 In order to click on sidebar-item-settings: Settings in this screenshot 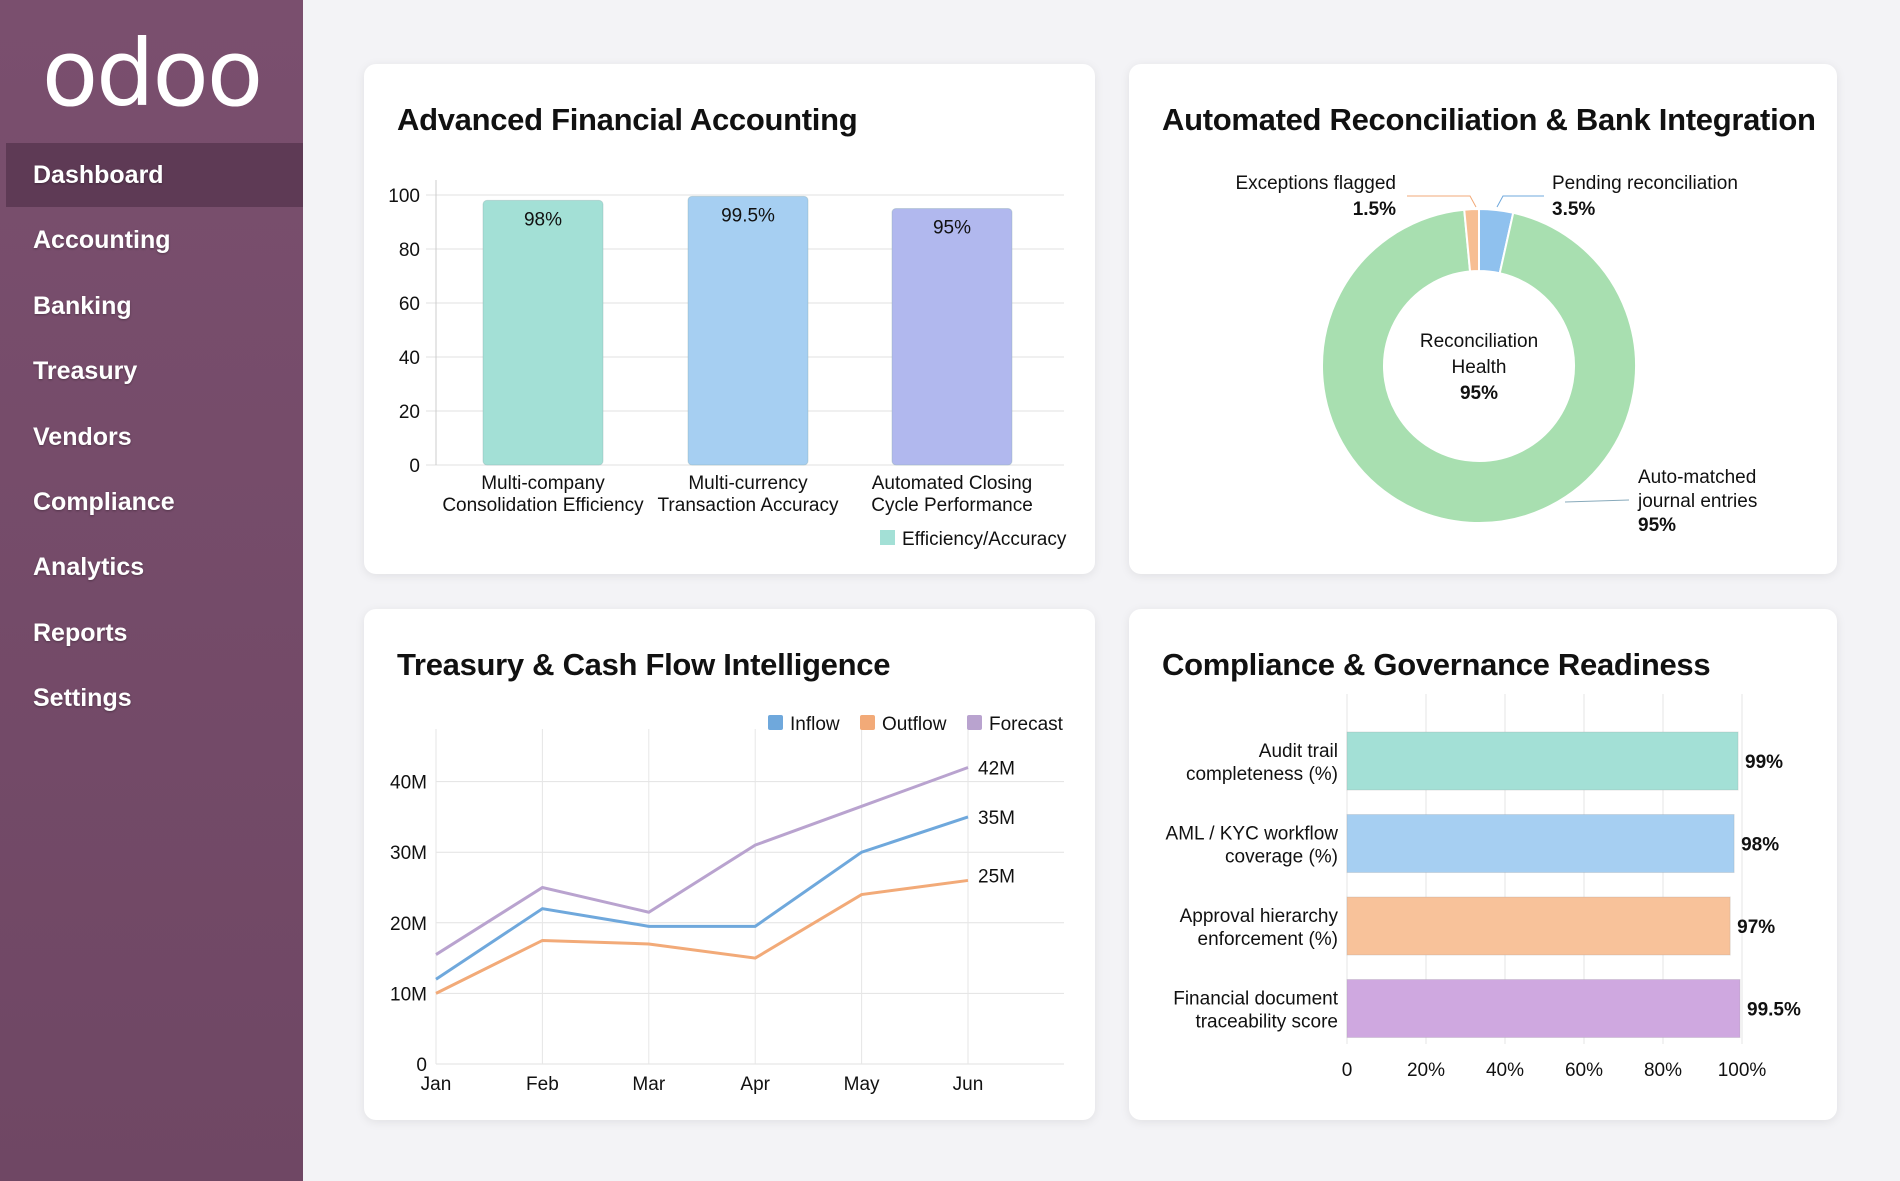, I will do `click(82, 698)`.